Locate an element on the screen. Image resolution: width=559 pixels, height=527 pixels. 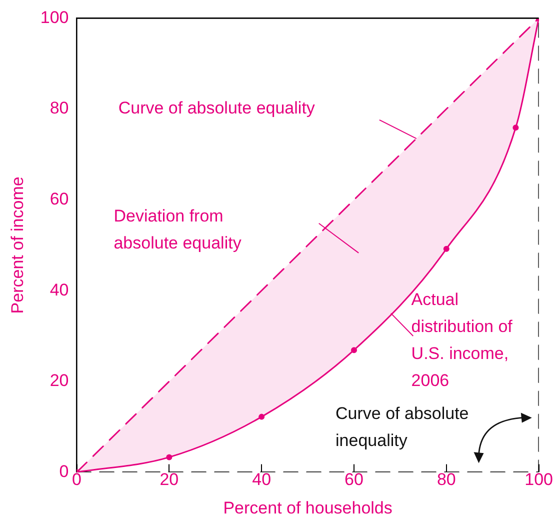
x-tick-label: 80 is located at coordinates (446, 480).